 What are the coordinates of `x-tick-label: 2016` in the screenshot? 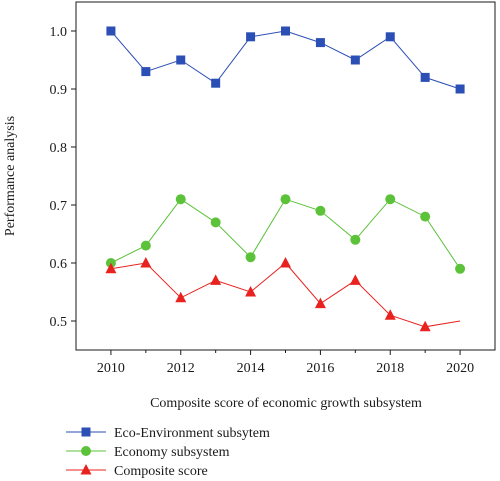 It's located at (320, 368).